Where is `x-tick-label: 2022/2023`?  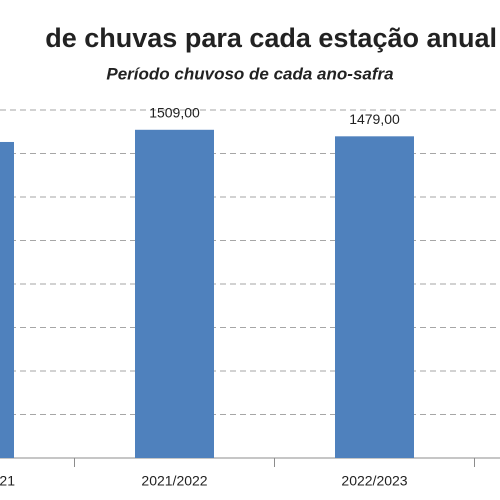
x-tick-label: 2022/2023 is located at coordinates (374, 481).